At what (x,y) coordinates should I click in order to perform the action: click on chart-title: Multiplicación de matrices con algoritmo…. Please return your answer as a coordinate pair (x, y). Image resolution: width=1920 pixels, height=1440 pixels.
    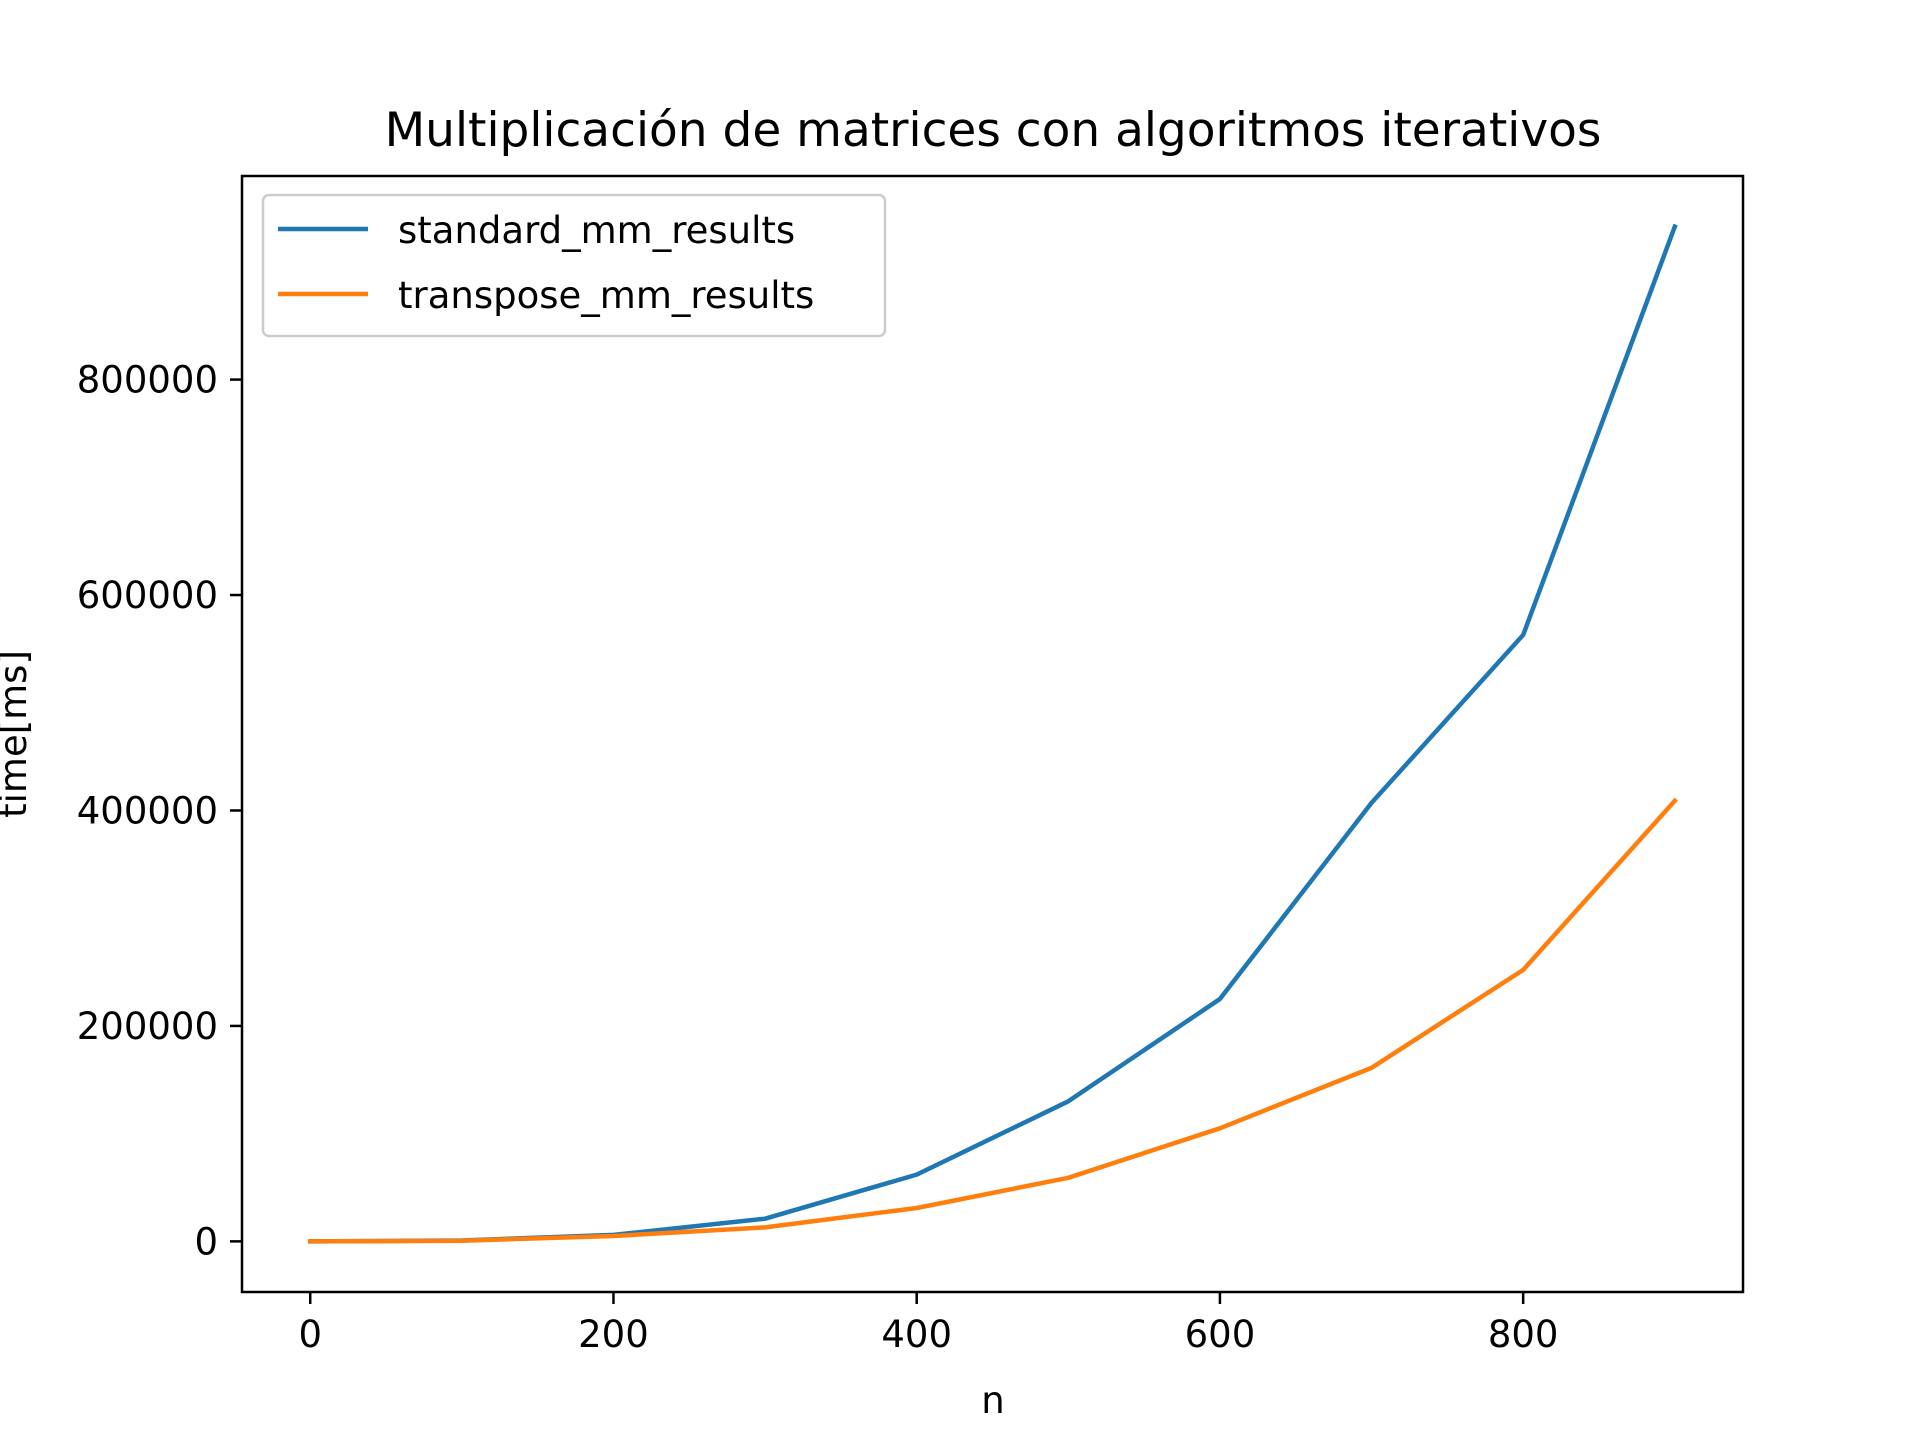
    Looking at the image, I should click on (993, 130).